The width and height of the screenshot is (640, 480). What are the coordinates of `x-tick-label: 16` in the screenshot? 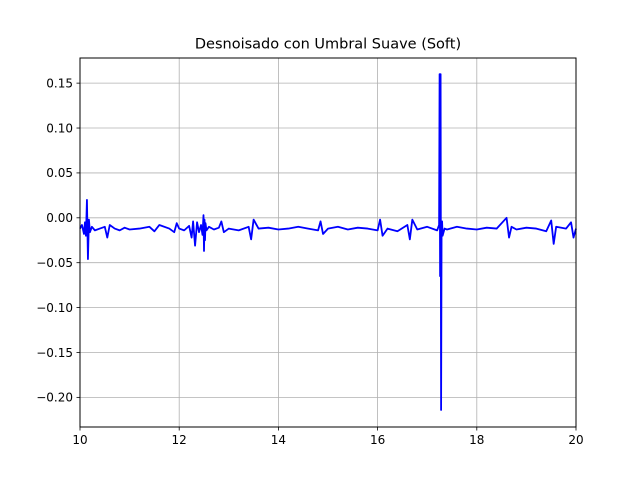 It's located at (377, 440).